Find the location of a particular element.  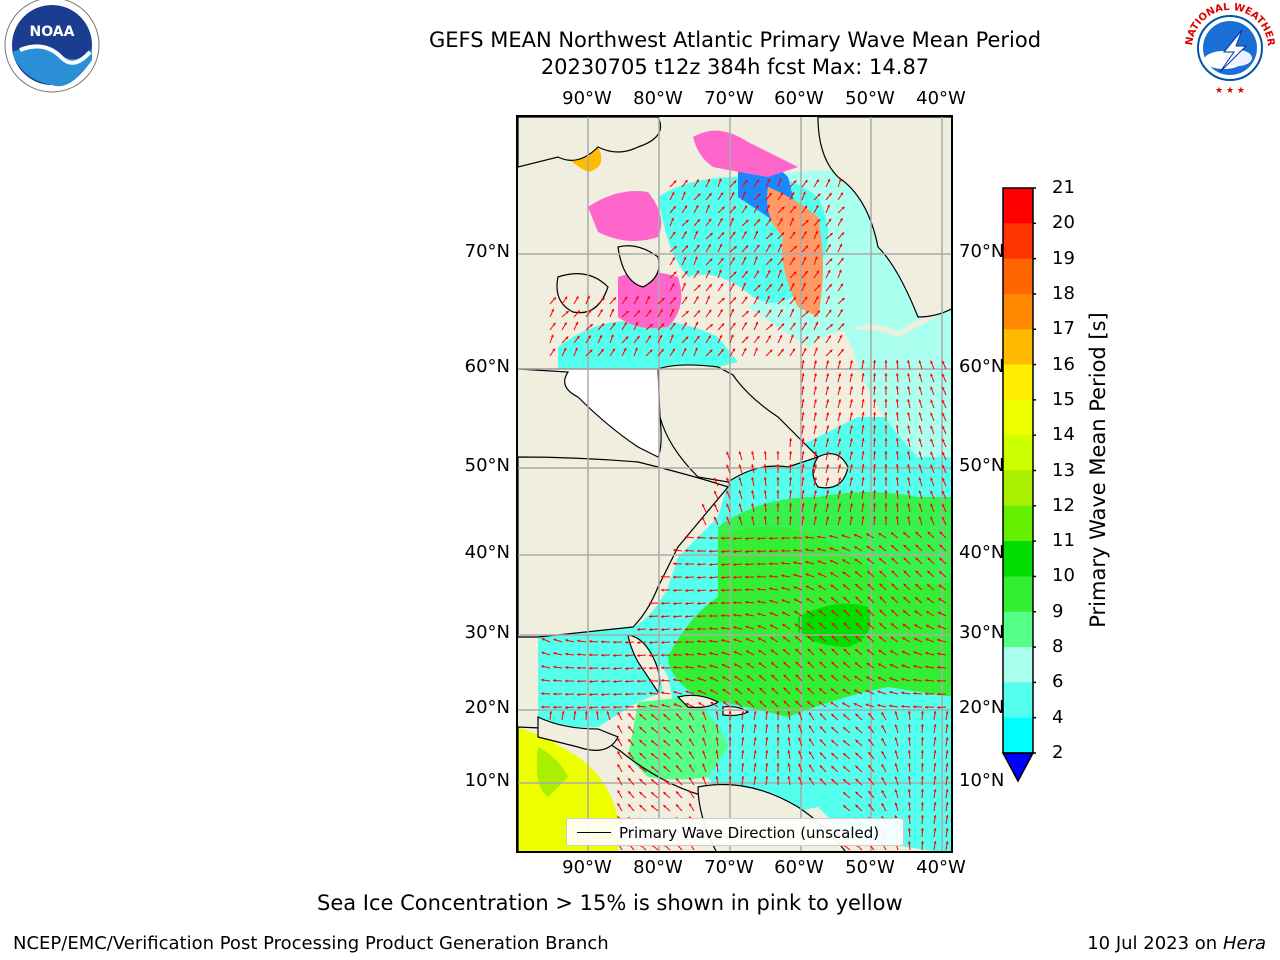

colorbar-tick-label: 12 is located at coordinates (1063, 505).